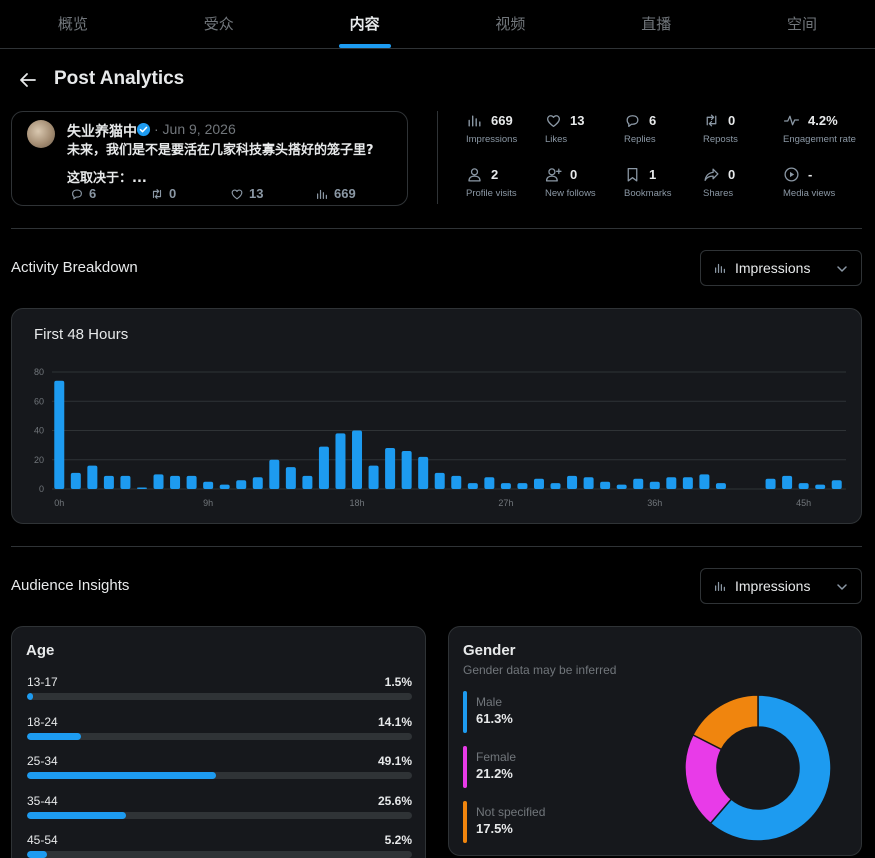 The width and height of the screenshot is (875, 858). Describe the element at coordinates (143, 129) in the screenshot. I see `verified-badge-icon` at that location.